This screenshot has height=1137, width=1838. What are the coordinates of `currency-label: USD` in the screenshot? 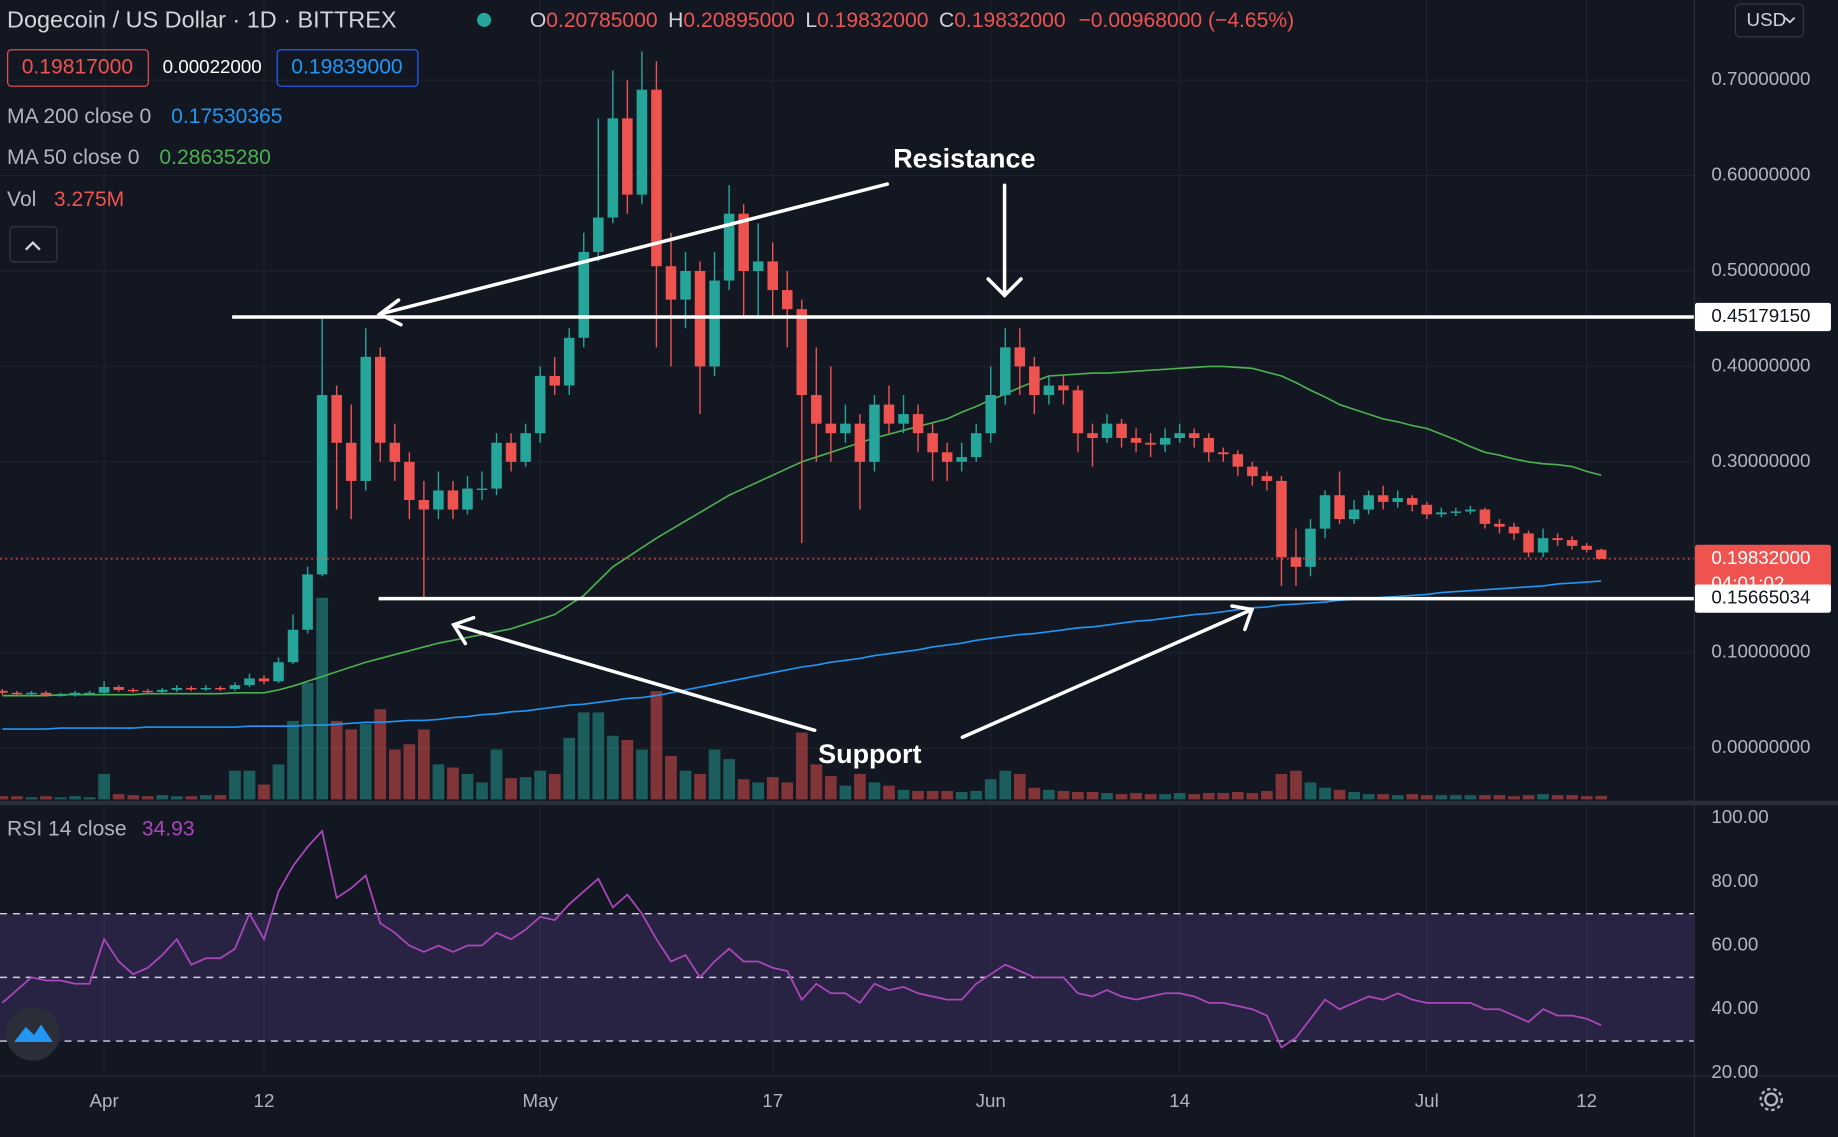 It's located at (1767, 19).